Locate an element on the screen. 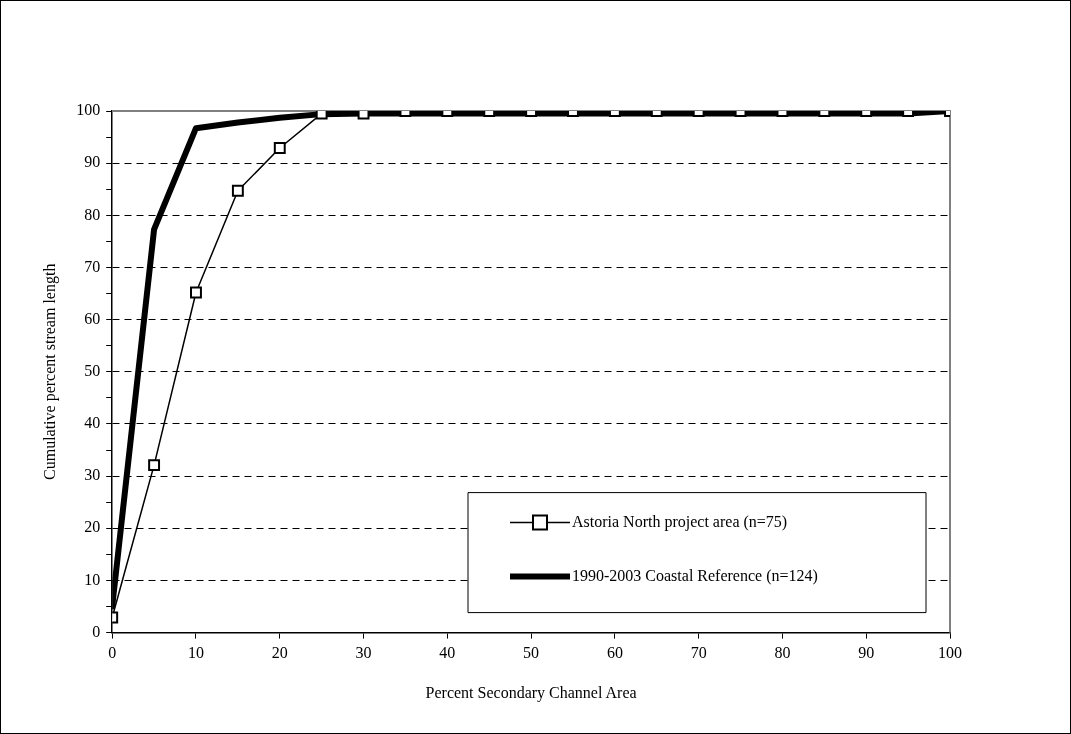  x-tick-label: 70 is located at coordinates (698, 653).